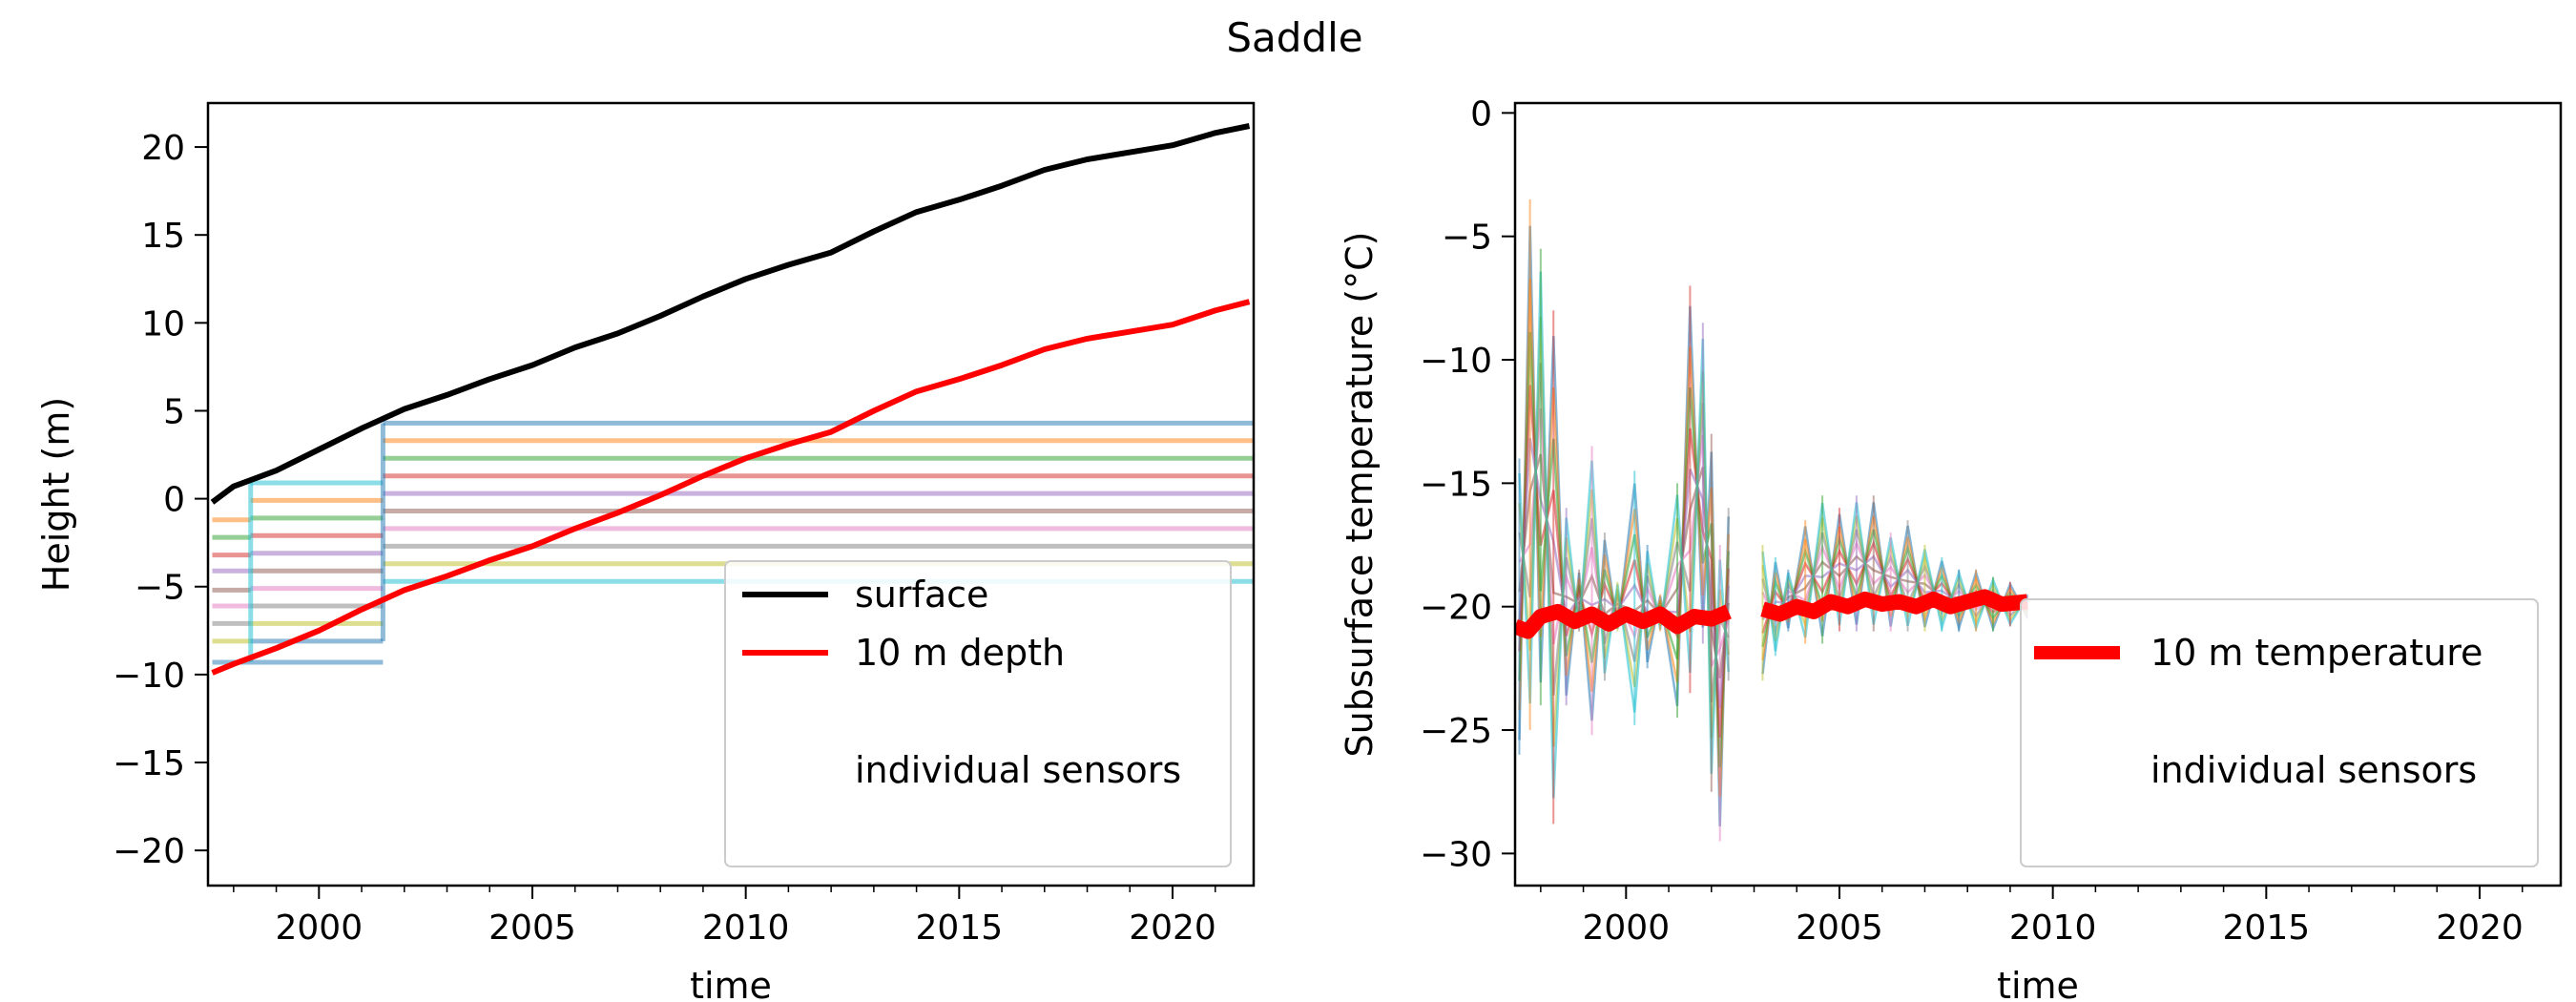 This screenshot has height=1002, width=2576. Describe the element at coordinates (160, 500) in the screenshot. I see `y-axis-ticks: −20 −15 −10 −5 0 5 10 15 20` at that location.